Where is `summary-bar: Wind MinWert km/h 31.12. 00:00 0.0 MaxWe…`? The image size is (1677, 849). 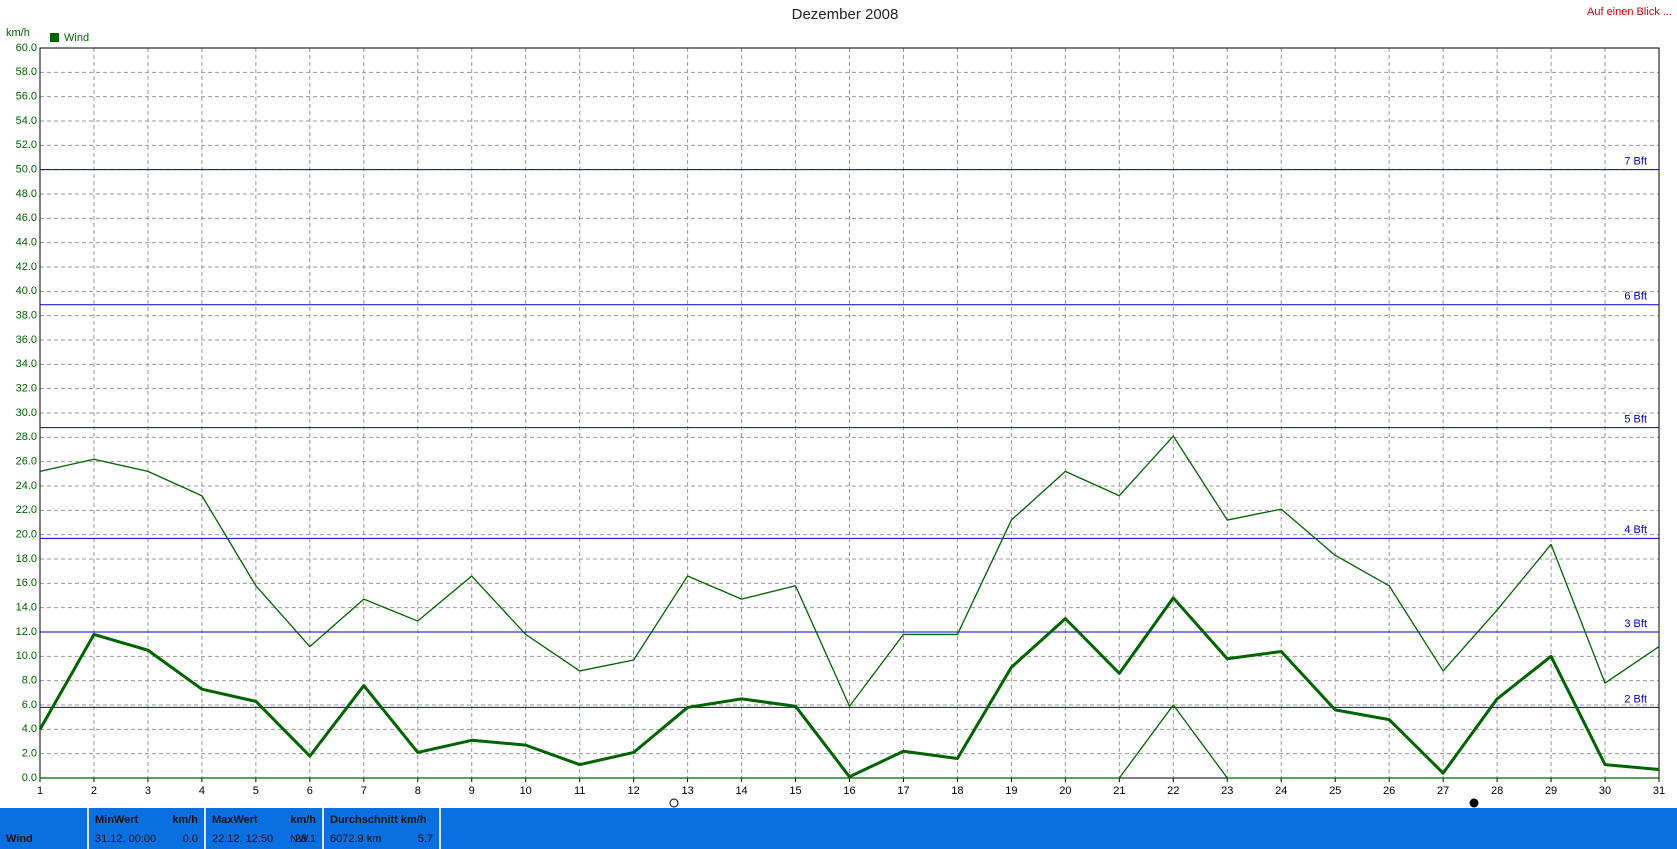
summary-bar: Wind MinWert km/h 31.12. 00:00 0.0 MaxWe… is located at coordinates (838, 828).